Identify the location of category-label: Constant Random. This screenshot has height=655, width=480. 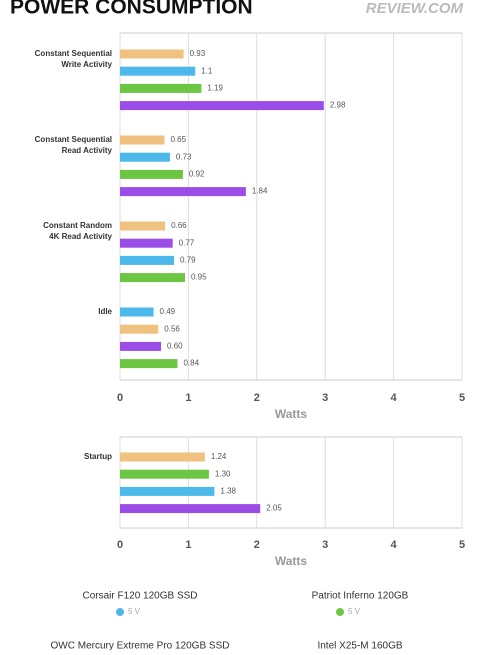
(77, 225).